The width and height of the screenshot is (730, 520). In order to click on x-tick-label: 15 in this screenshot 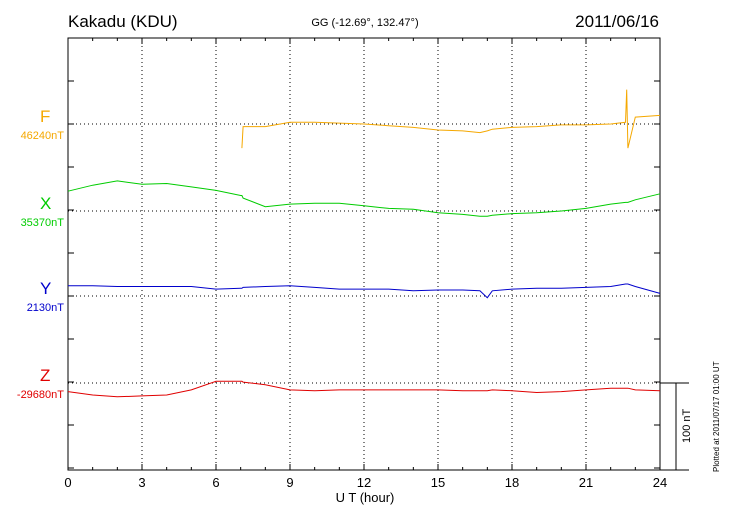, I will do `click(438, 482)`.